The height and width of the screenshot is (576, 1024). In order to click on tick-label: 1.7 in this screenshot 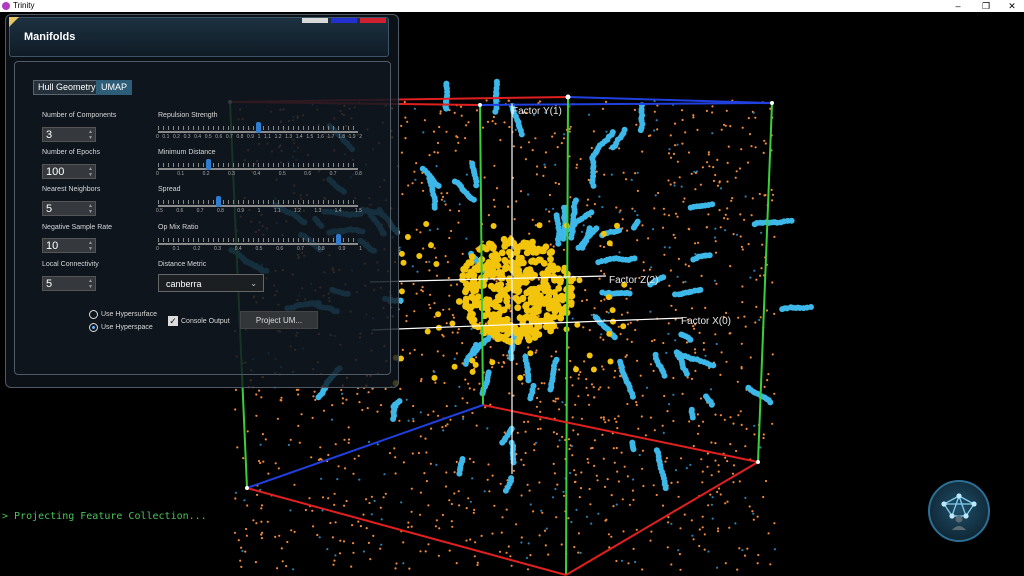, I will do `click(331, 137)`.